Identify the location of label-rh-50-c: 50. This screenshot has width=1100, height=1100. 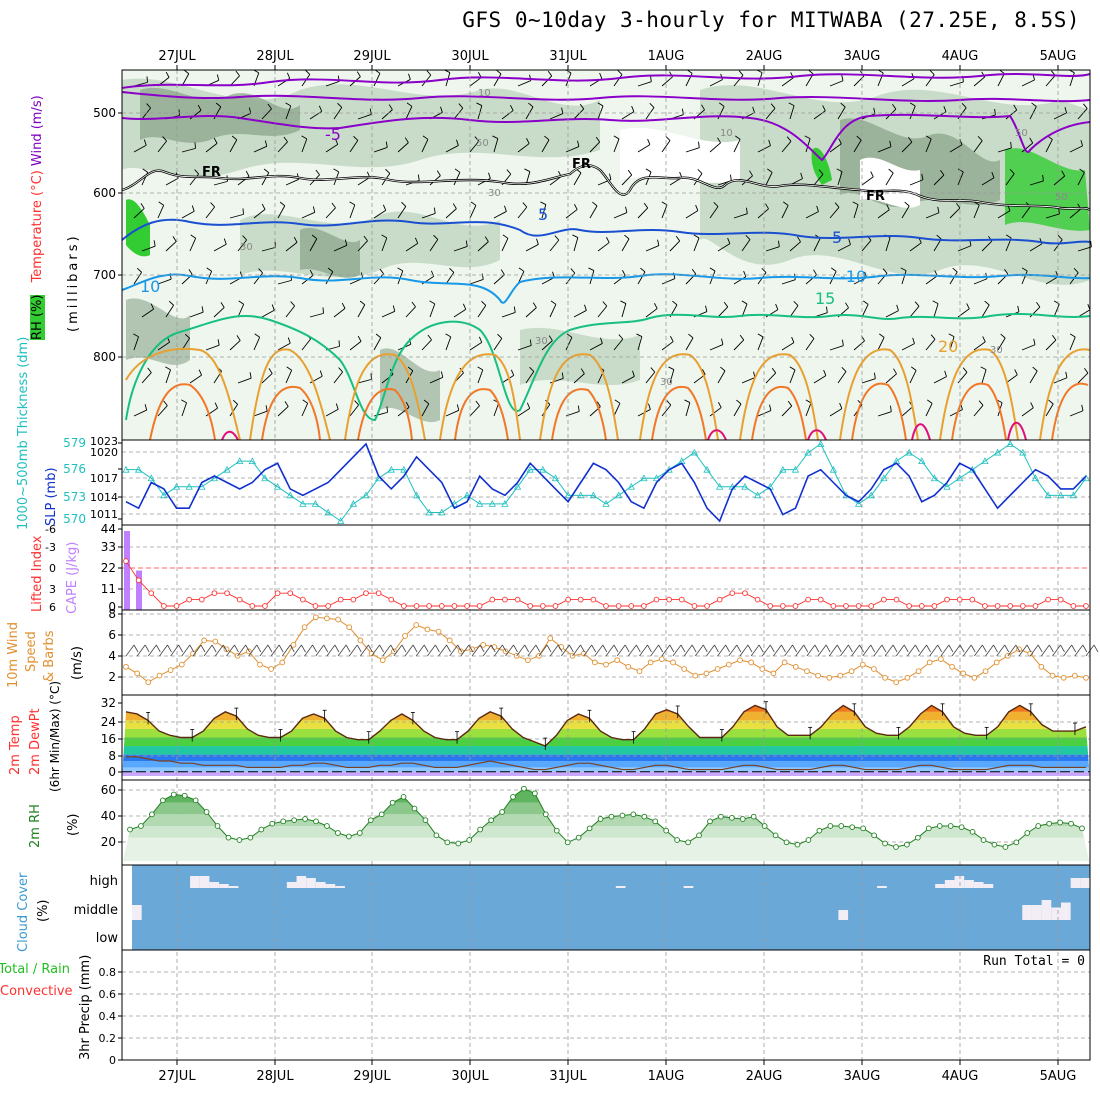
(1061, 197).